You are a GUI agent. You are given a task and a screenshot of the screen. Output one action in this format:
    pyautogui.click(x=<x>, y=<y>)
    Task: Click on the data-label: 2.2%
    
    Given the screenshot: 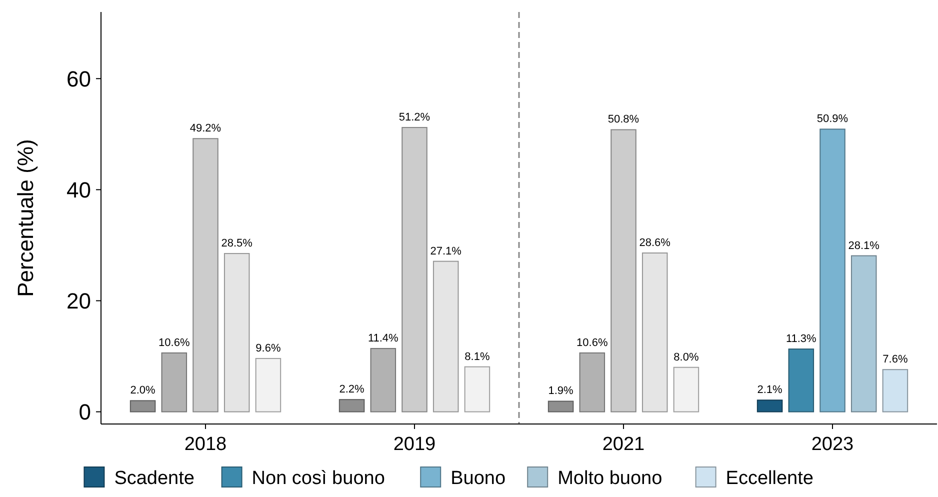 What is the action you would take?
    pyautogui.click(x=352, y=390)
    